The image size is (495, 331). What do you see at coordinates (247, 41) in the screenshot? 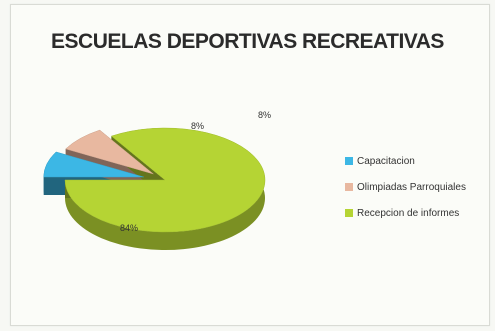
I see `chart-title: ESCUELAS DEPORTIVAS RECREATIVAS` at bounding box center [247, 41].